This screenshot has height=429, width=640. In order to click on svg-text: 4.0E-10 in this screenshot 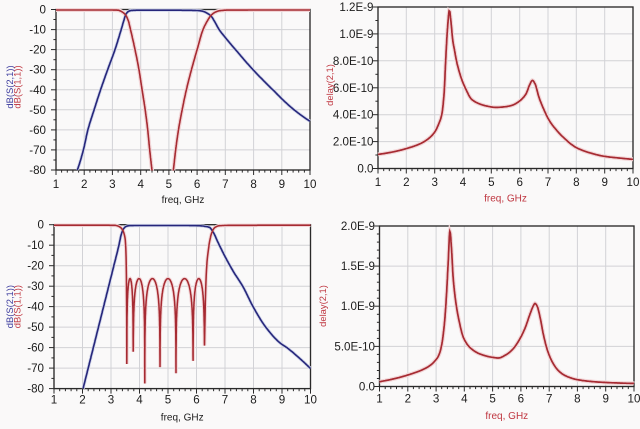, I will do `click(353, 115)`.